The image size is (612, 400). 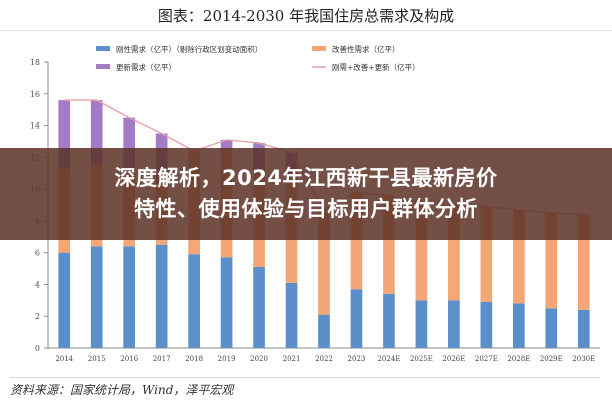 I want to click on headline-line-1: 深度解析，2024年江西新干县最新房价, so click(x=306, y=178).